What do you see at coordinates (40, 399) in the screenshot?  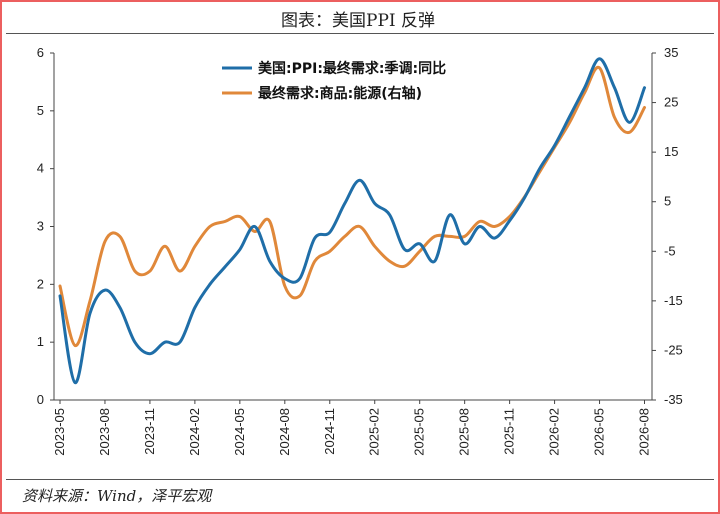 I see `left-tick-label: 0` at bounding box center [40, 399].